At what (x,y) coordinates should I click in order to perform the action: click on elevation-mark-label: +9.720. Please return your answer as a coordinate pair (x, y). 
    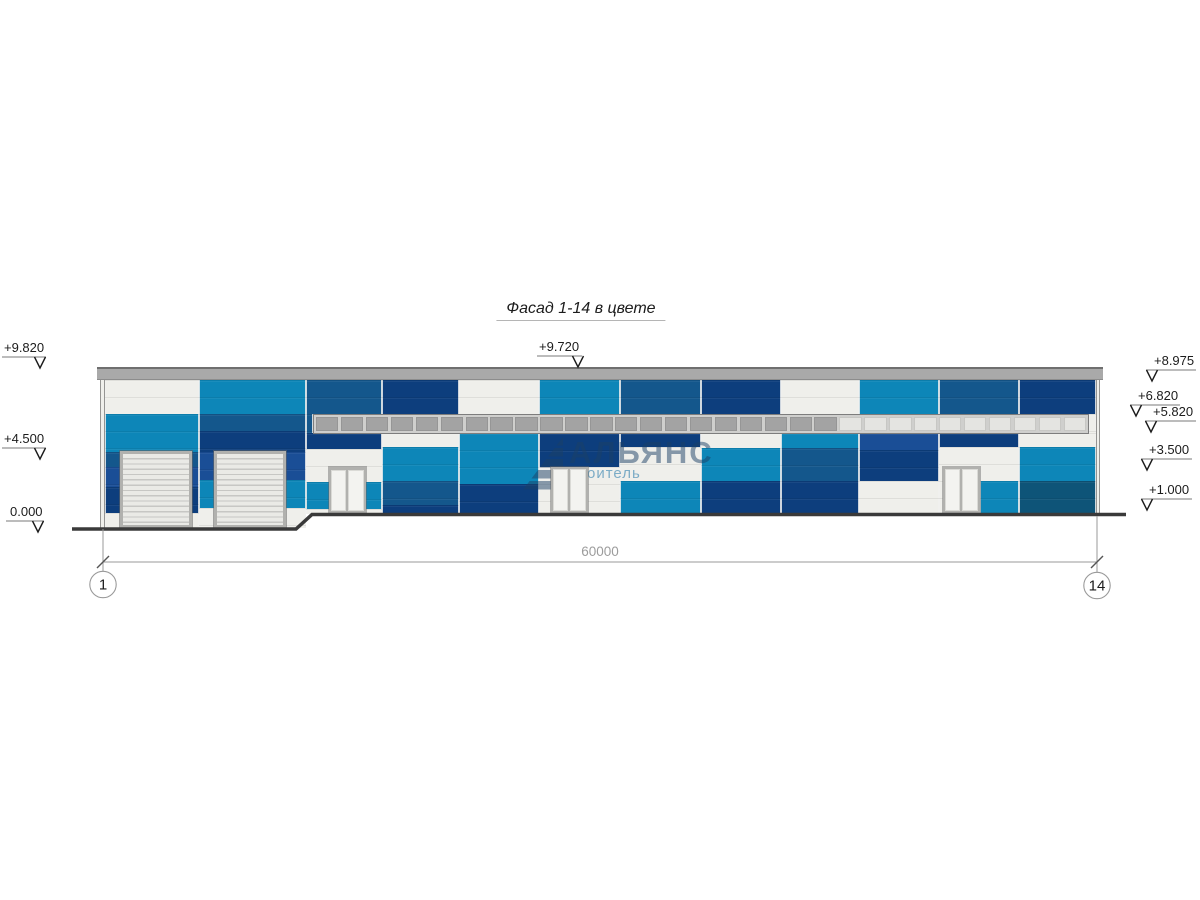
    Looking at the image, I should click on (559, 346).